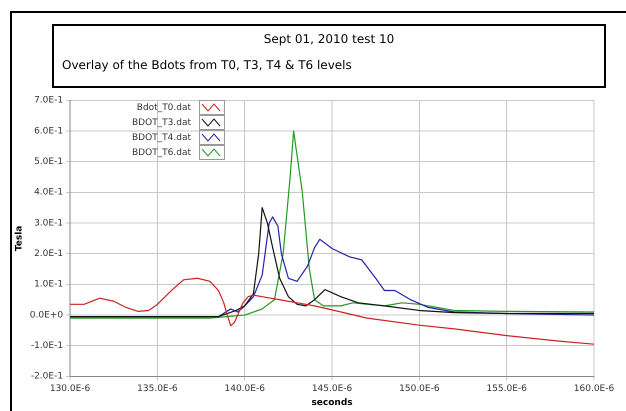  Describe the element at coordinates (207, 65) in the screenshot. I see `chart-subtitle: Overlay of the Bdots from T0, T3, T4 & T6 levels` at that location.